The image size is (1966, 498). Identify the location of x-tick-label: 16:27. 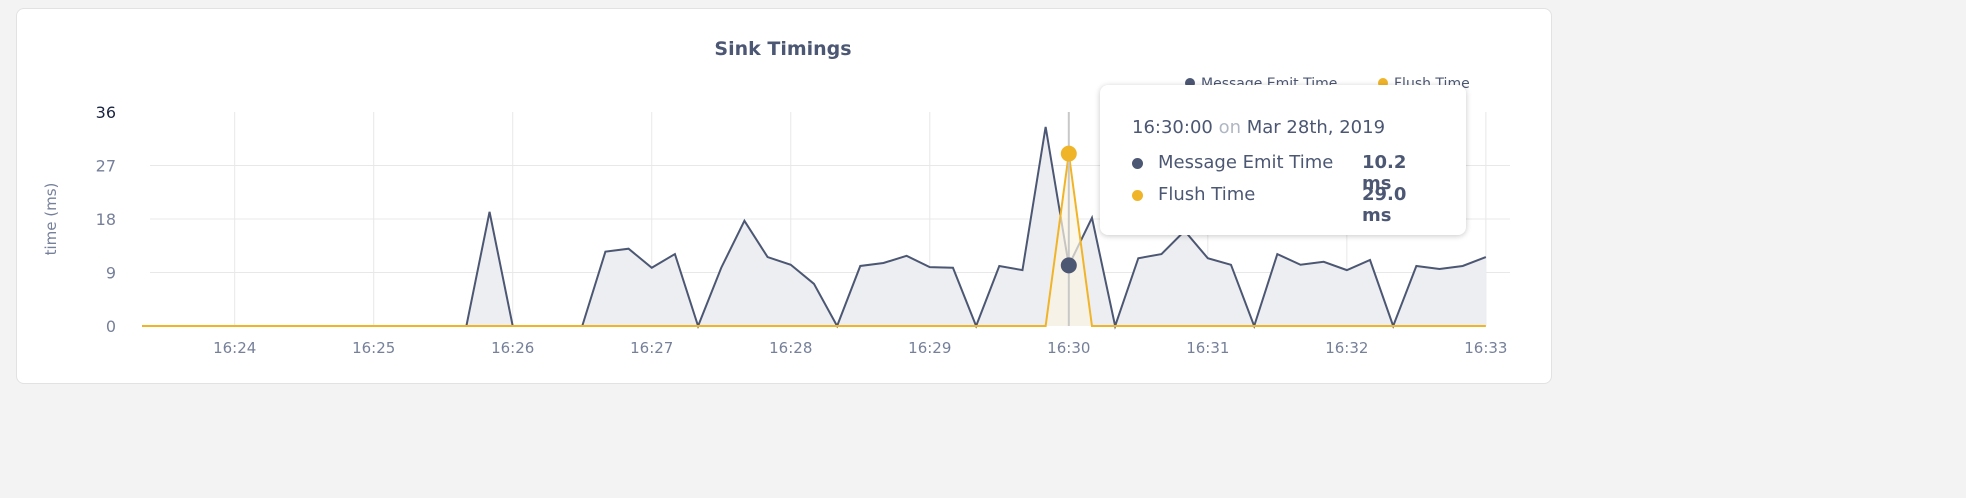
(651, 348).